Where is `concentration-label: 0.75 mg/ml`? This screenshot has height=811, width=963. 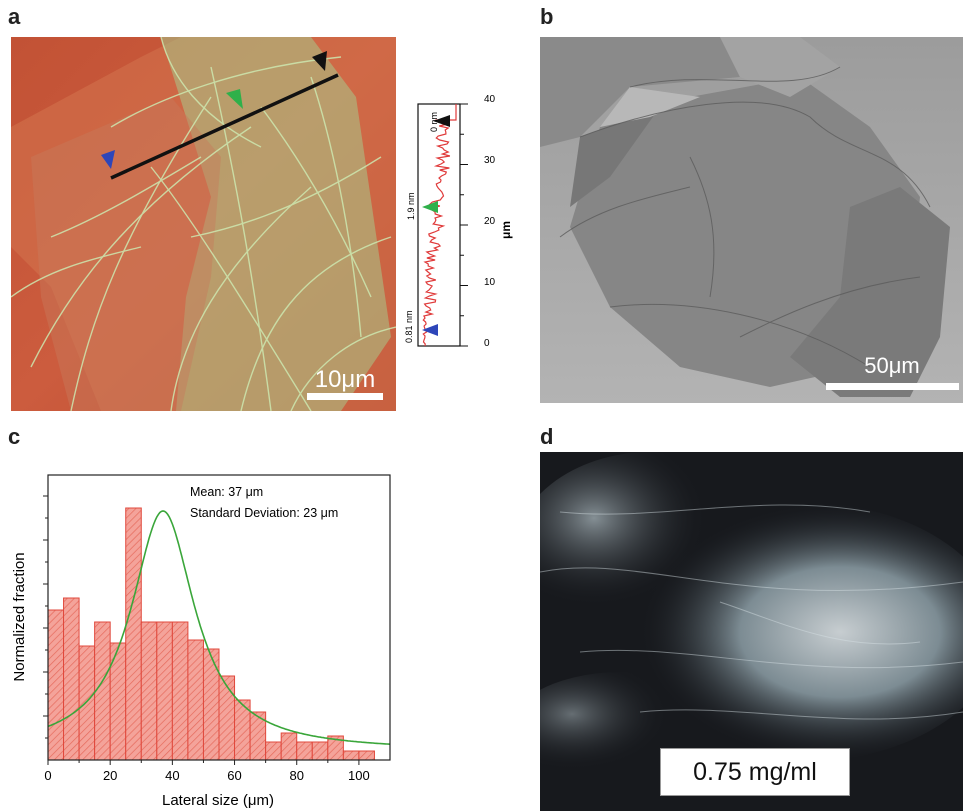 concentration-label: 0.75 mg/ml is located at coordinates (755, 772).